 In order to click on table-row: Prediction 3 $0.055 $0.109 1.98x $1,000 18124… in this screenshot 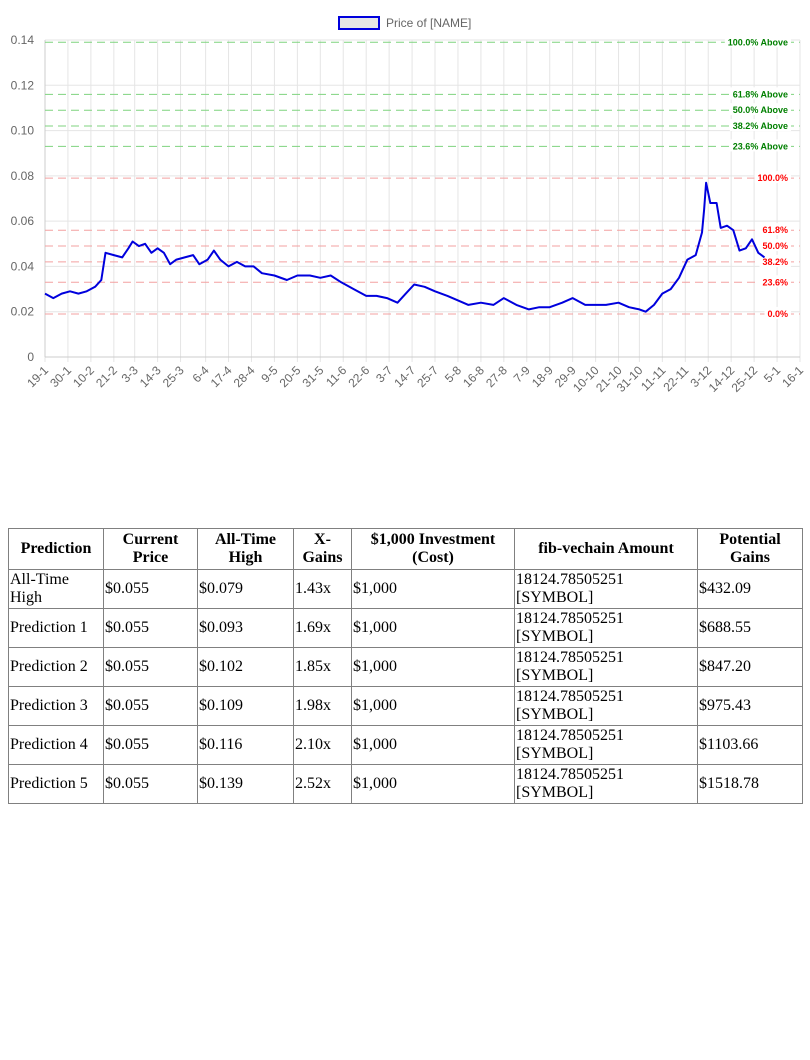, I will do `click(405, 706)`.